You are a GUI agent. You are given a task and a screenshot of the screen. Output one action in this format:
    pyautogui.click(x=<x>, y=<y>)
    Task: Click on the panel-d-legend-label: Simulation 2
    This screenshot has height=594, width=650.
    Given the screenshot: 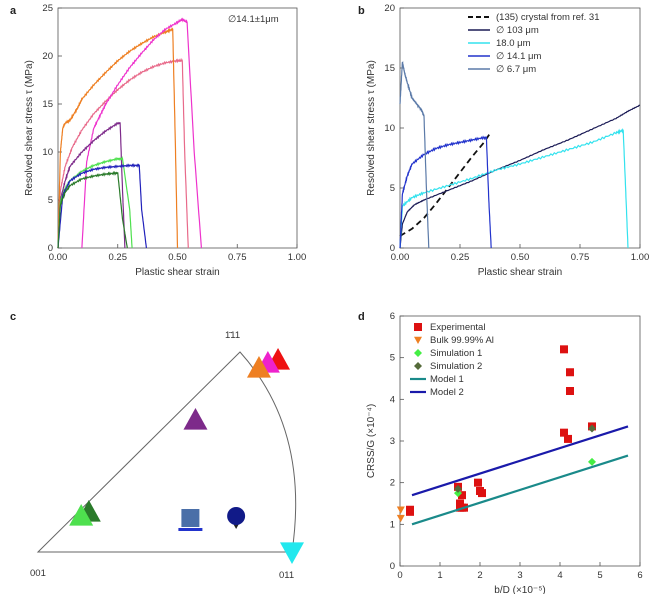 What is the action you would take?
    pyautogui.click(x=456, y=366)
    